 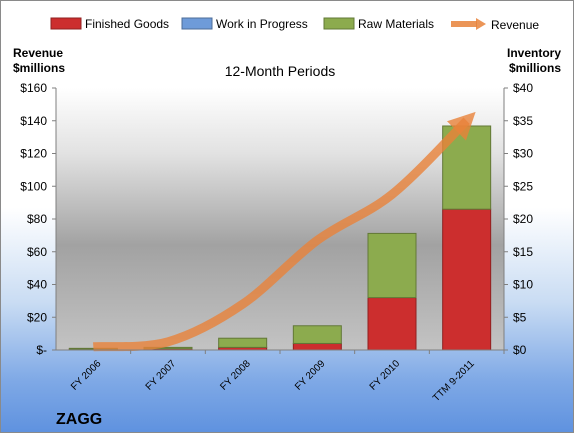 I want to click on legend-label-raw-materials: Raw Materials, so click(x=396, y=24).